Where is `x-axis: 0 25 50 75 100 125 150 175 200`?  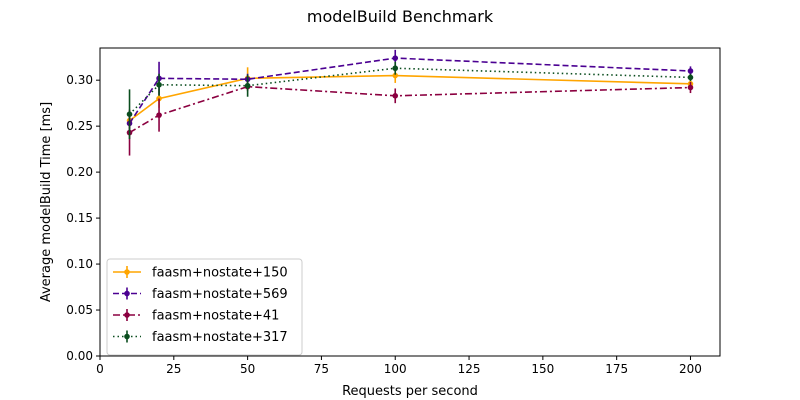
x-axis: 0 25 50 75 100 125 150 175 200 is located at coordinates (399, 366).